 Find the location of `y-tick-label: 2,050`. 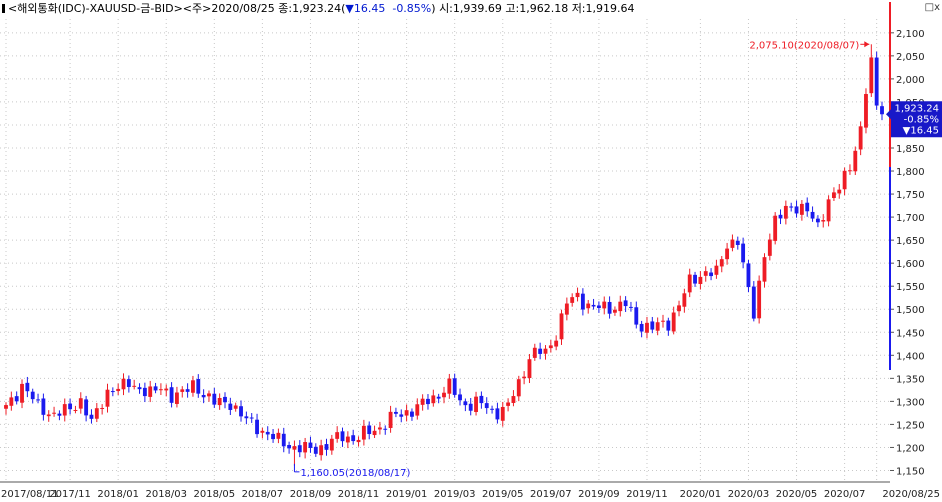

y-tick-label: 2,050 is located at coordinates (910, 57).